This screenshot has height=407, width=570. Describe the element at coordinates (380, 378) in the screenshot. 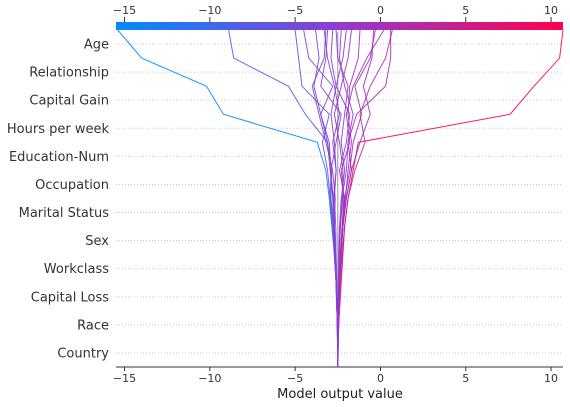

I see `bottom-tick-label: 0` at that location.